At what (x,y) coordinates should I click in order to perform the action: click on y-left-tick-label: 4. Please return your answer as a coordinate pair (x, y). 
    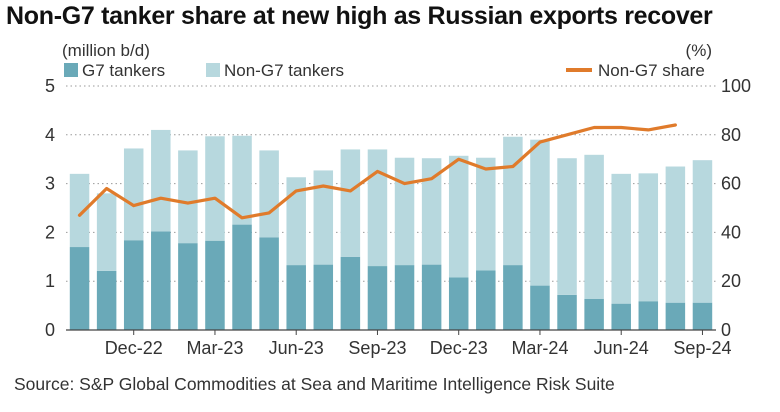
    Looking at the image, I should click on (50, 135).